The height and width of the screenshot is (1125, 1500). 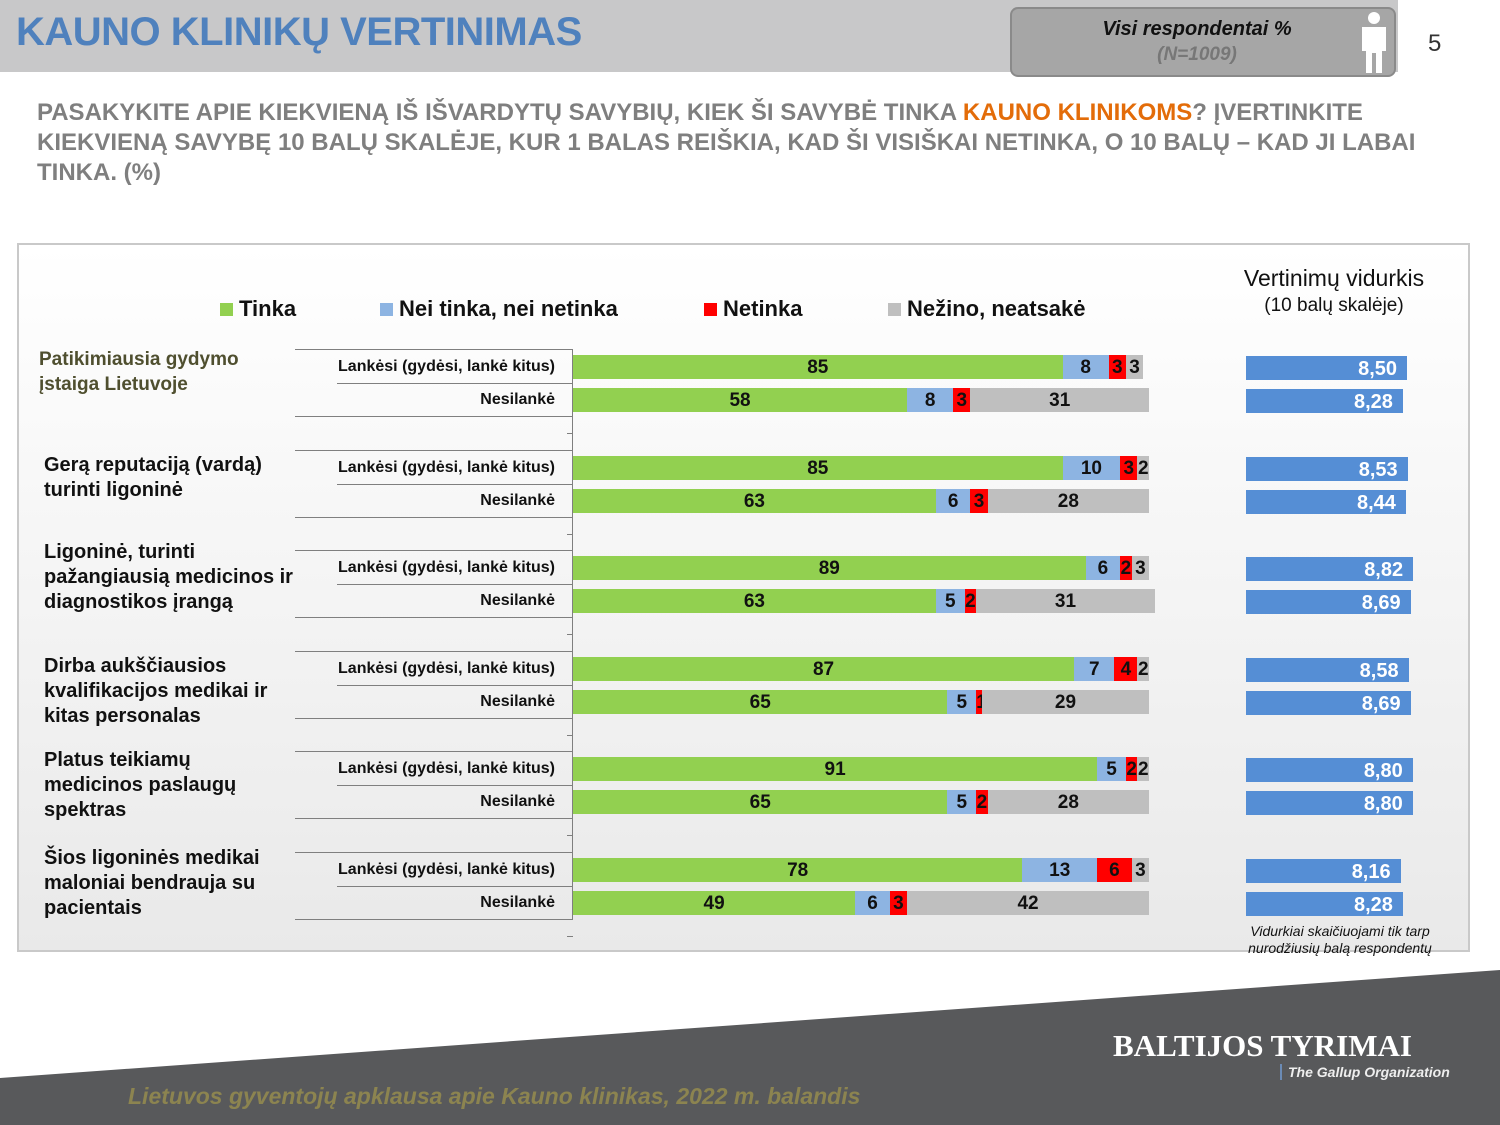 What do you see at coordinates (1334, 305) in the screenshot?
I see `avg-subtitle: (10 balų skalėje)` at bounding box center [1334, 305].